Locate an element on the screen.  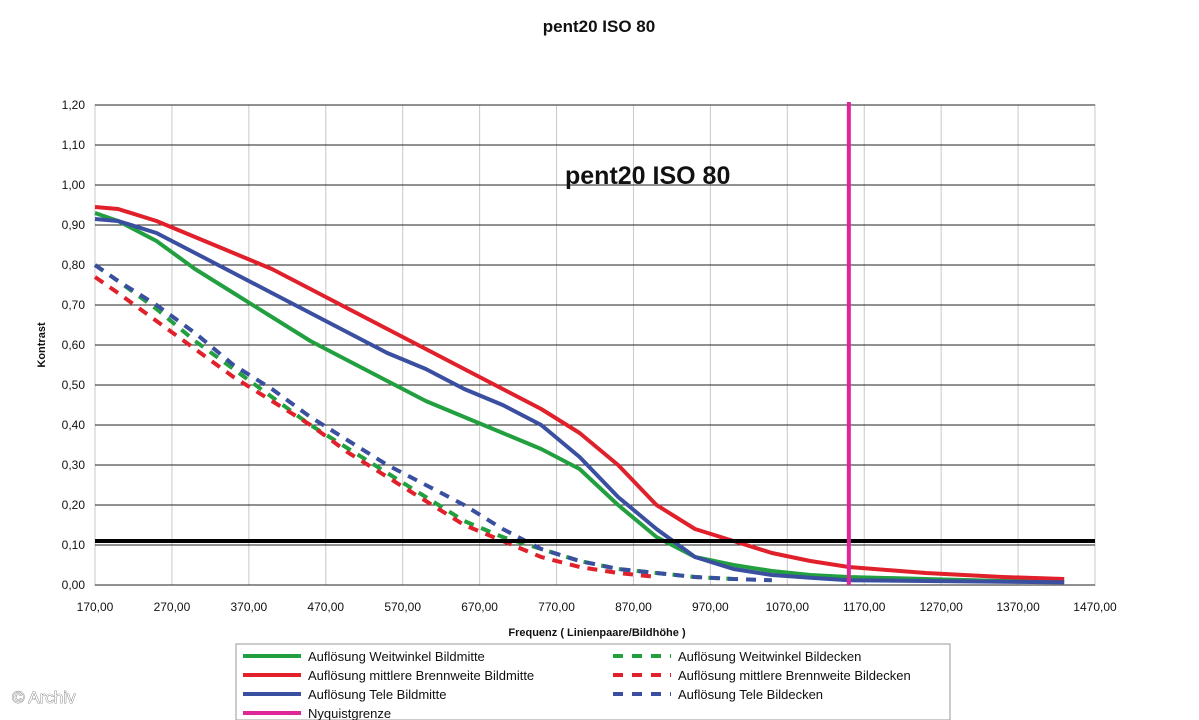
chart-title: pent20 ISO 80 is located at coordinates (599, 26).